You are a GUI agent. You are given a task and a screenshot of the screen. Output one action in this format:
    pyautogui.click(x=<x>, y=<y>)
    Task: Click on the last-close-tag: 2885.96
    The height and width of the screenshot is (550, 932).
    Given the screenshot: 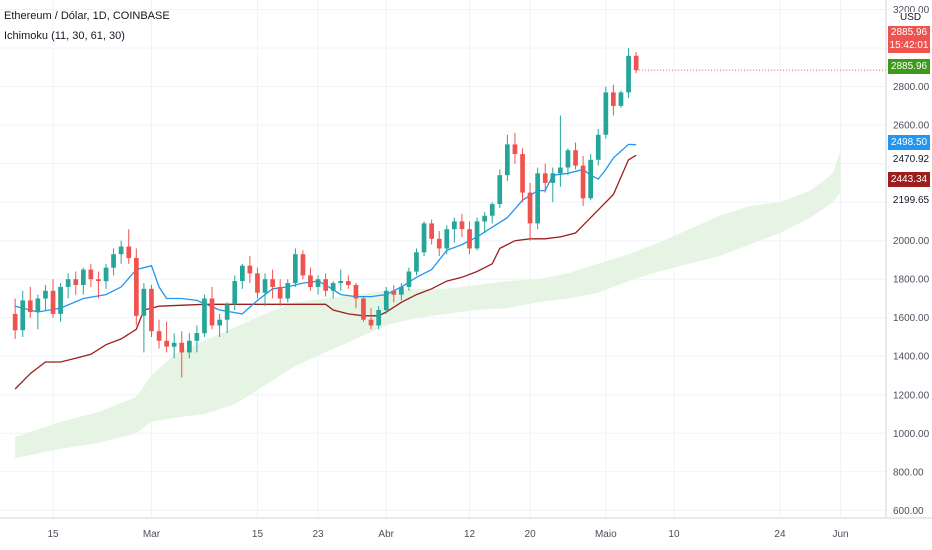 What is the action you would take?
    pyautogui.click(x=909, y=66)
    